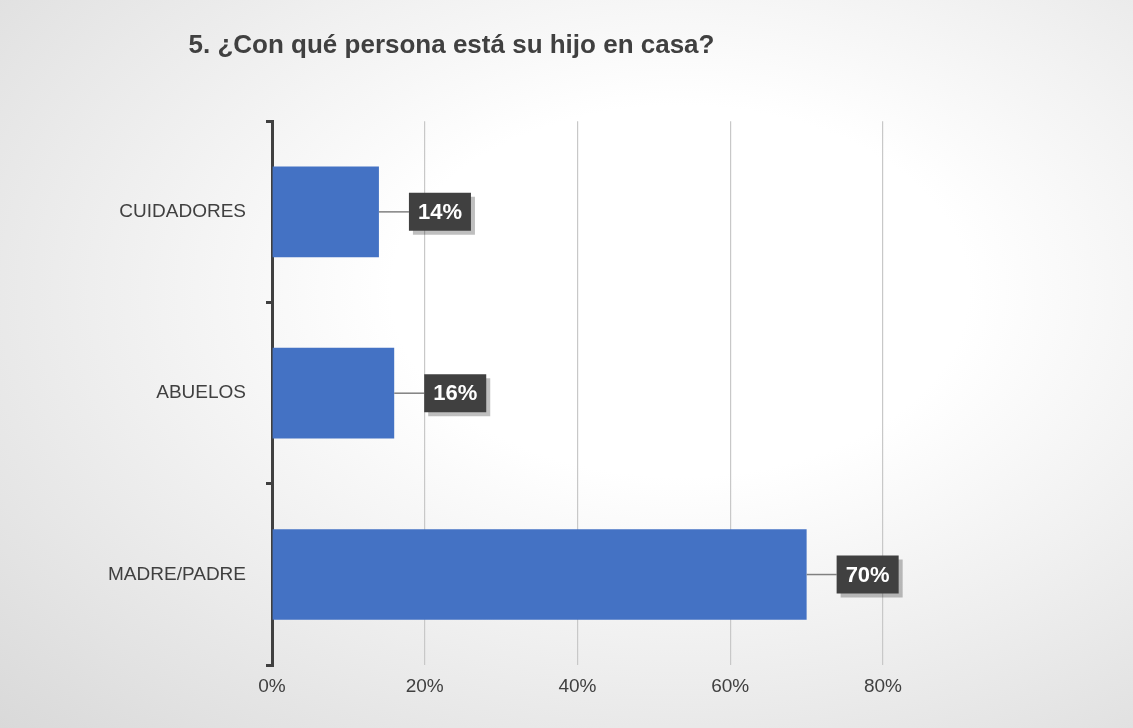  I want to click on x-tick-label: 60%, so click(730, 685).